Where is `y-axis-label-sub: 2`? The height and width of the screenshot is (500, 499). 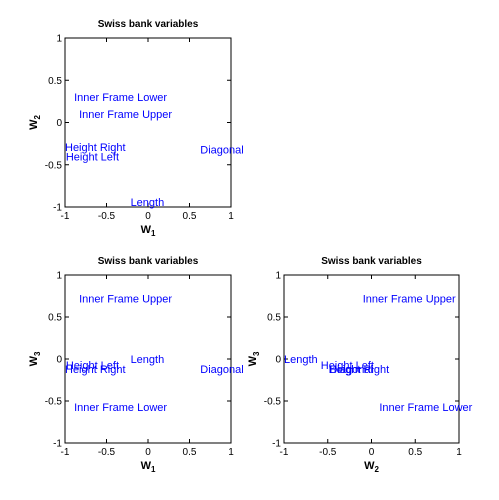 y-axis-label-sub: 2 is located at coordinates (37, 117).